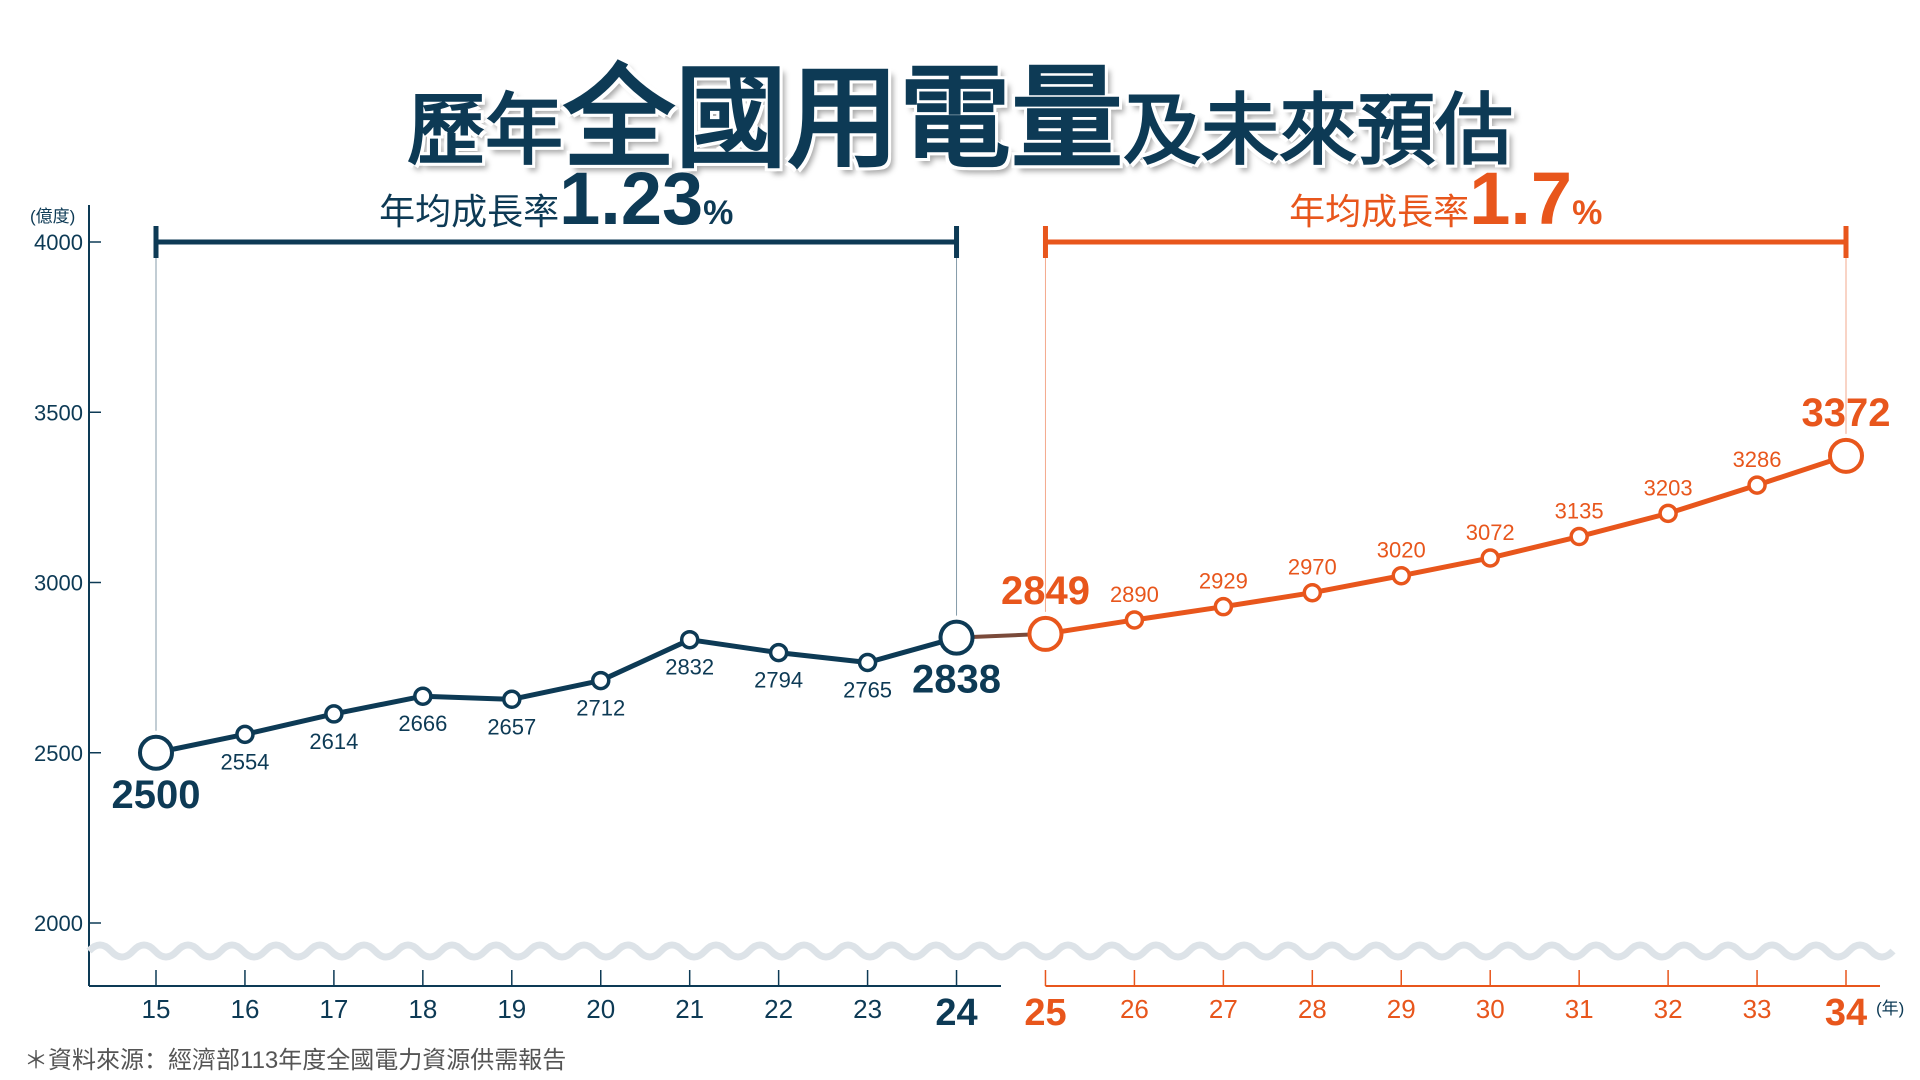 This screenshot has height=1080, width=1920. I want to click on x-tick-label: 30, so click(1490, 1009).